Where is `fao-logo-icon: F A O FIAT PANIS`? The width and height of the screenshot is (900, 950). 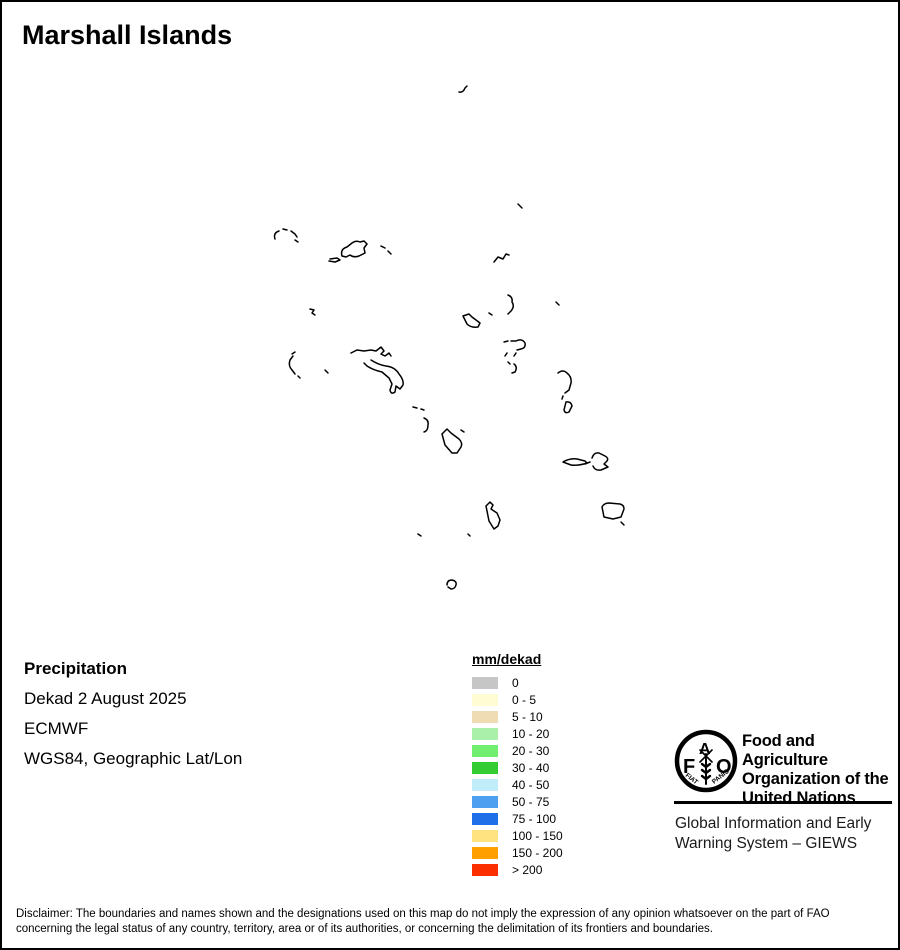 fao-logo-icon: F A O FIAT PANIS is located at coordinates (706, 761).